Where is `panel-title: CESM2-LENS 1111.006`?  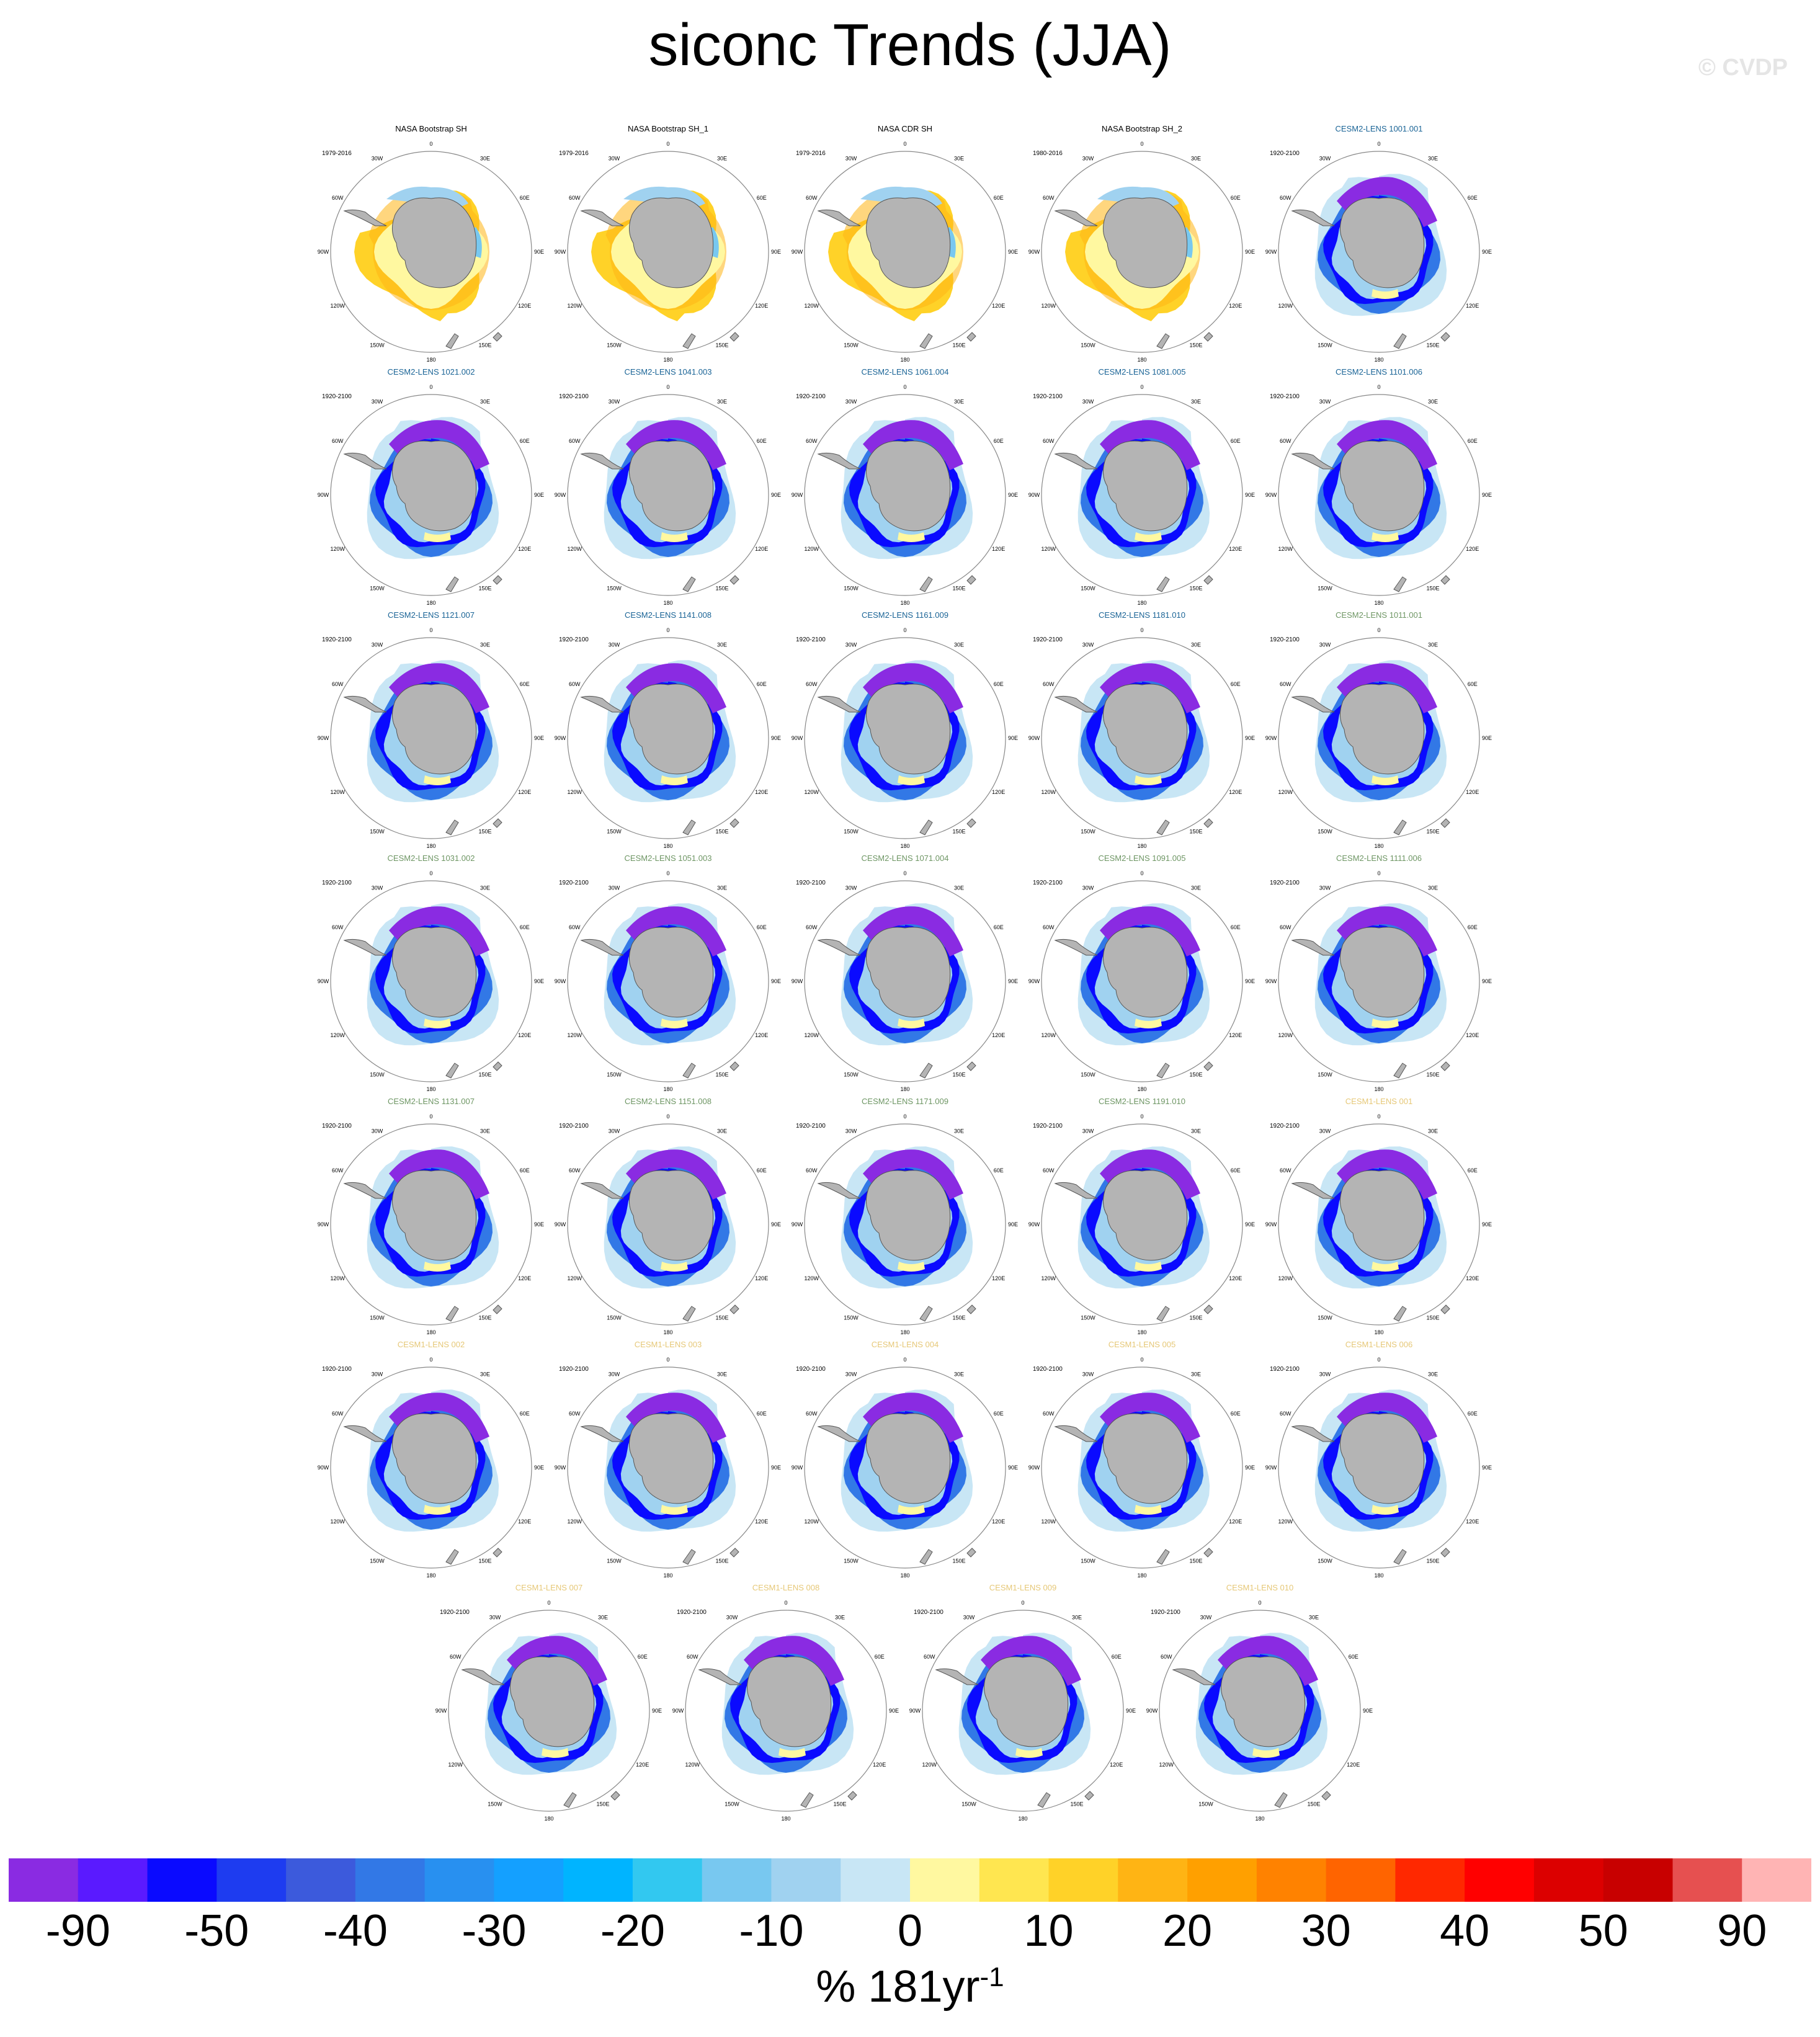 panel-title: CESM2-LENS 1111.006 is located at coordinates (1379, 858).